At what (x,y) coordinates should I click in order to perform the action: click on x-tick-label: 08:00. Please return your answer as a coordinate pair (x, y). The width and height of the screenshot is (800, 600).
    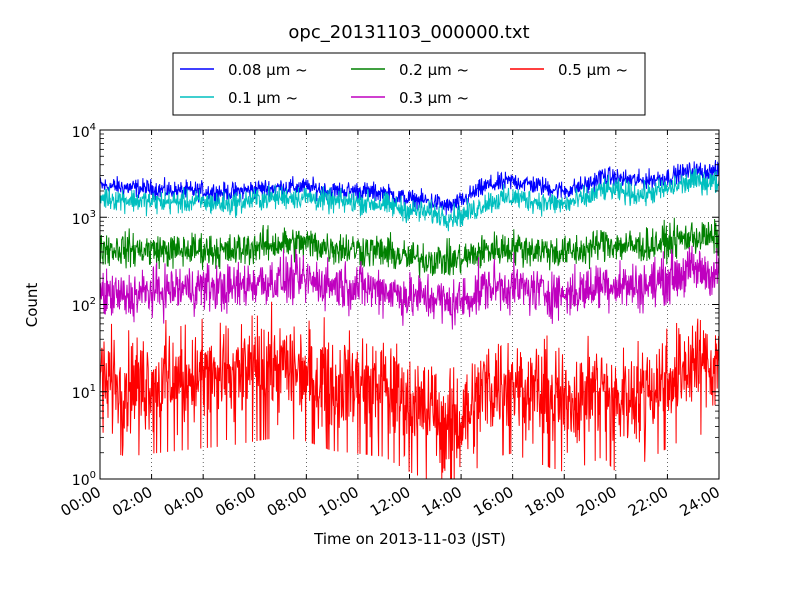
    Looking at the image, I should click on (287, 501).